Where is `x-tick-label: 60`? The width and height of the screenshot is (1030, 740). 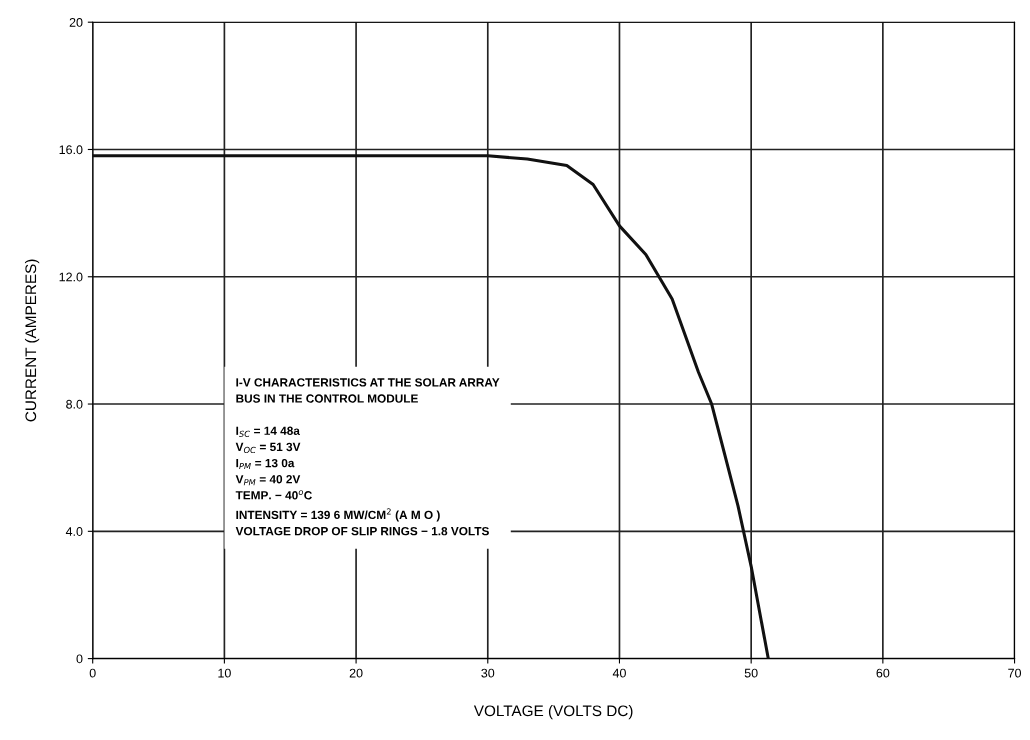
x-tick-label: 60 is located at coordinates (883, 673).